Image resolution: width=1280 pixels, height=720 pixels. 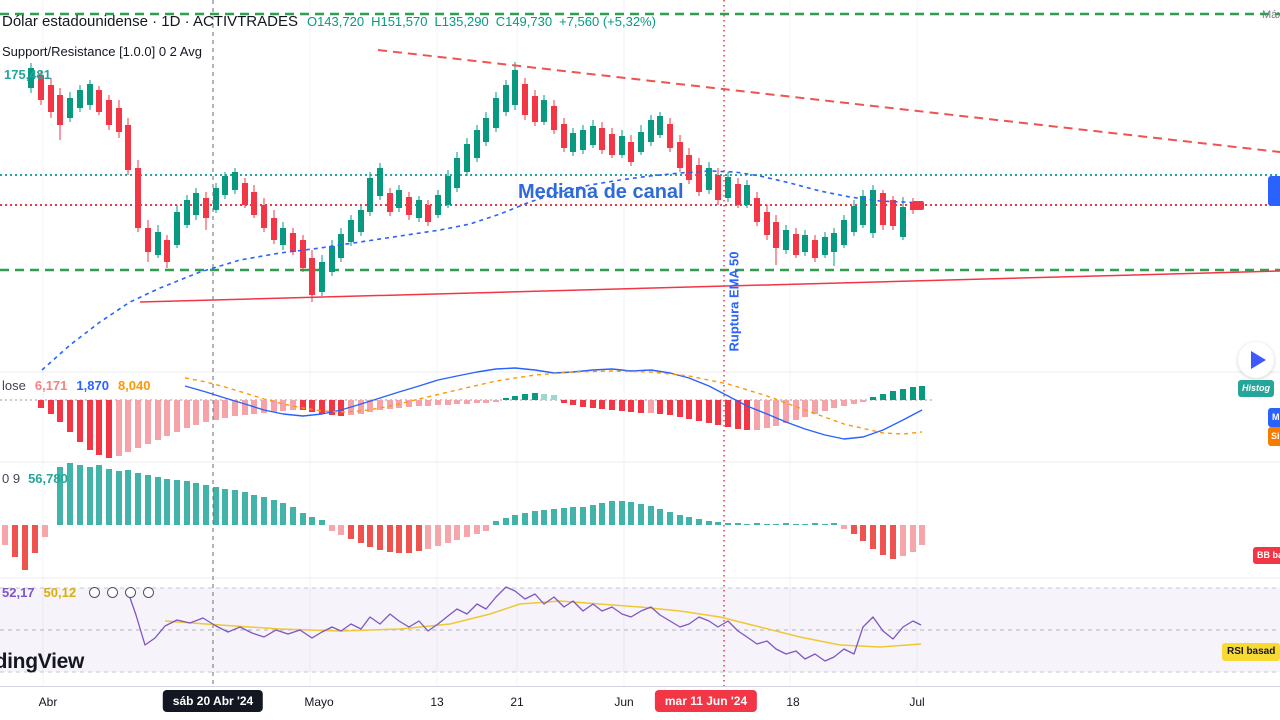 What do you see at coordinates (48, 702) in the screenshot?
I see `time-axis-label: Abr` at bounding box center [48, 702].